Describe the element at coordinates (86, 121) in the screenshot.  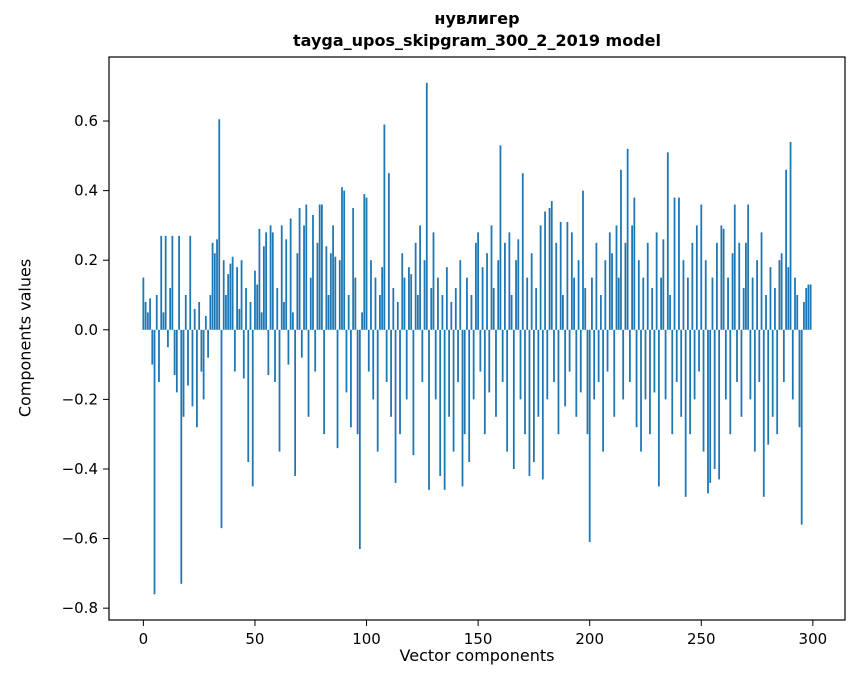
I see `y-tick-label: 0.6` at that location.